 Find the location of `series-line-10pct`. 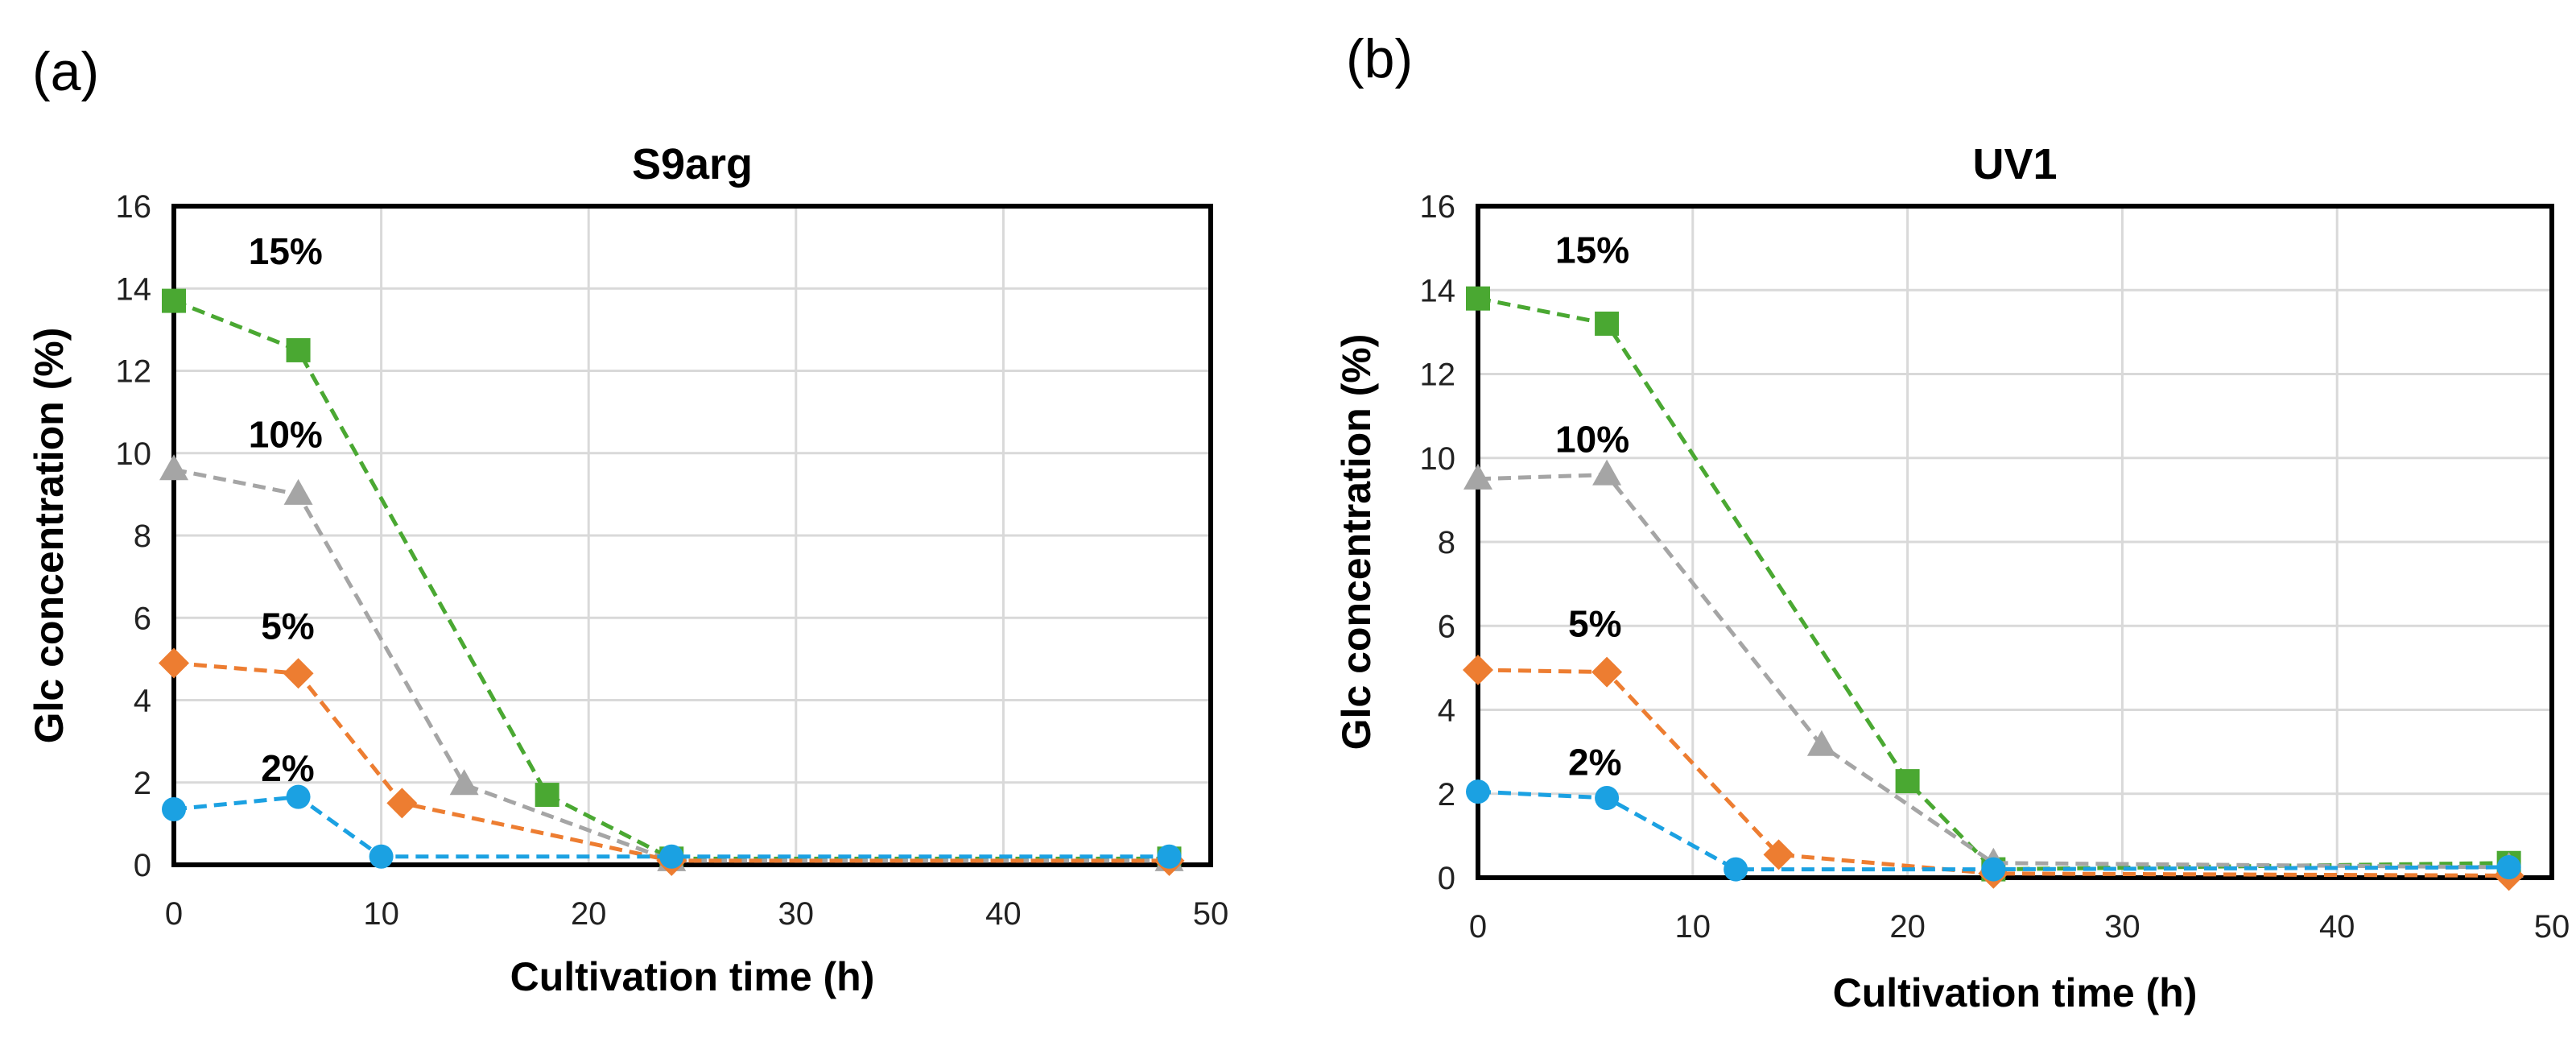

series-line-10pct is located at coordinates (671, 665).